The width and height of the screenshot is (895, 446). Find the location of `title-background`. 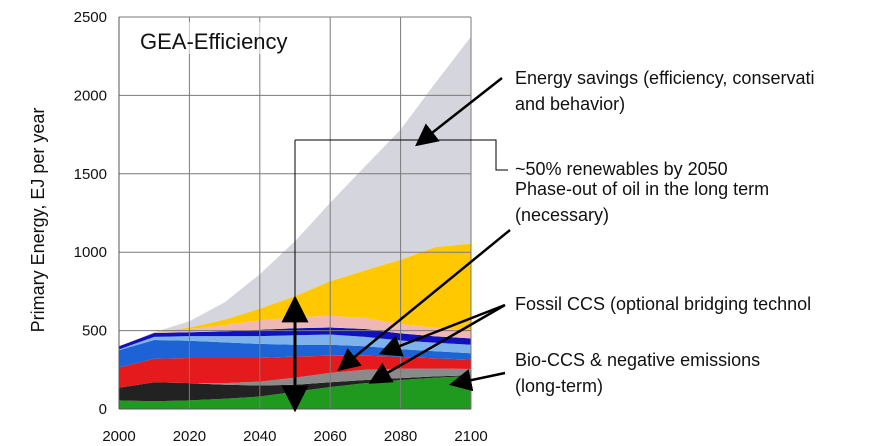

title-background is located at coordinates (203, 38).